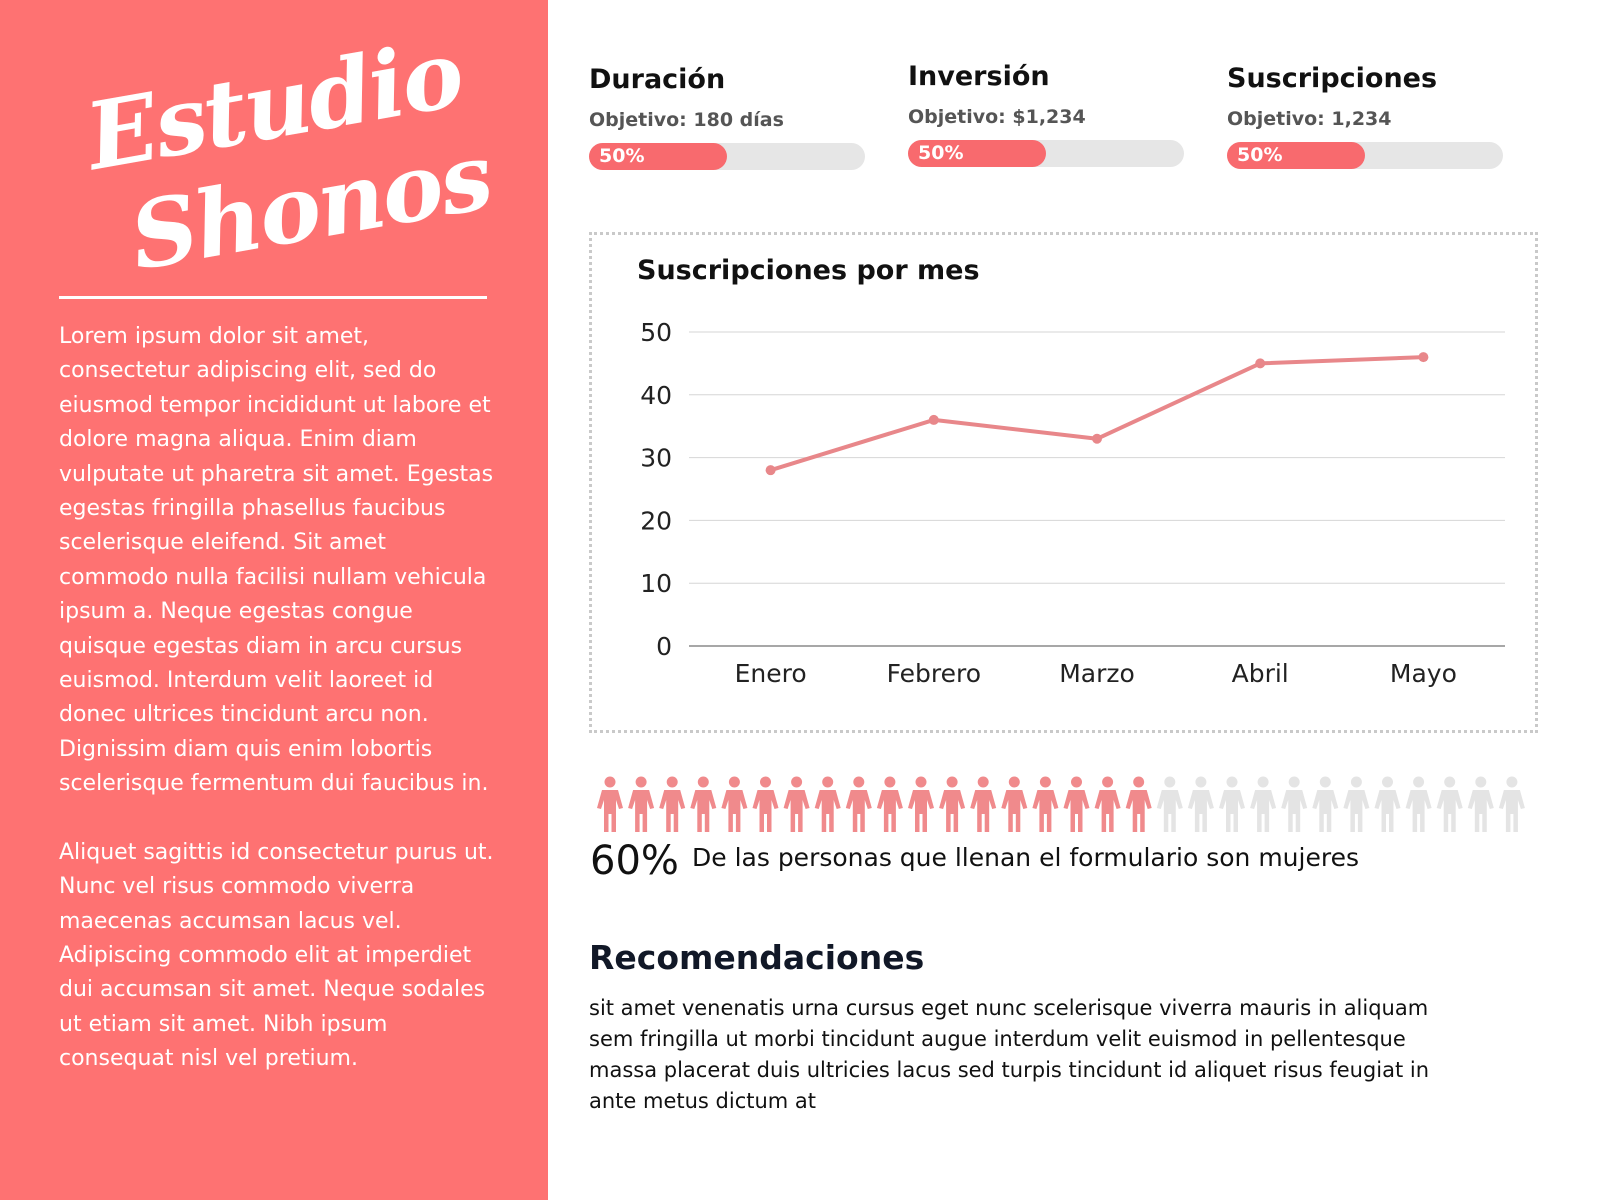 The image size is (1600, 1200). I want to click on brand-logo: Estudio Shonos, so click(284, 155).